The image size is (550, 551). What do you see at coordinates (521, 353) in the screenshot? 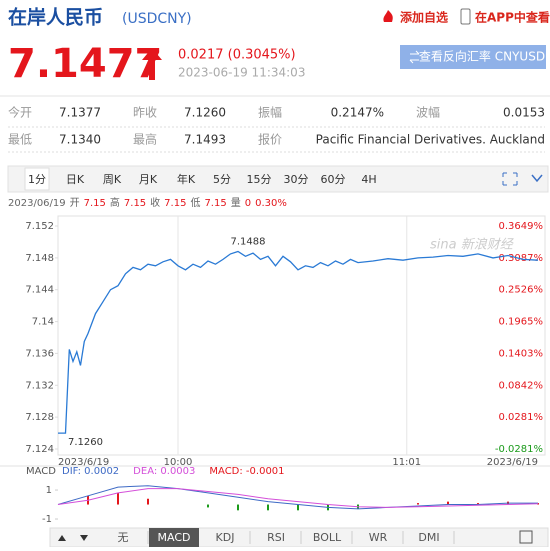
I see `y2-tick-label: 0.1403%` at bounding box center [521, 353].